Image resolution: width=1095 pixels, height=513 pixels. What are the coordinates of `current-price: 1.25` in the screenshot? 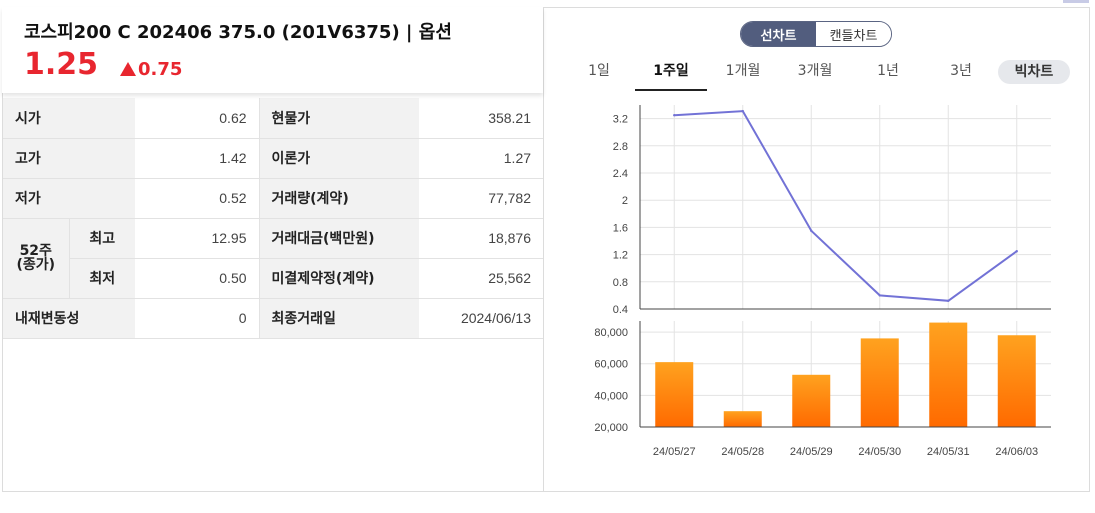 It's located at (61, 64).